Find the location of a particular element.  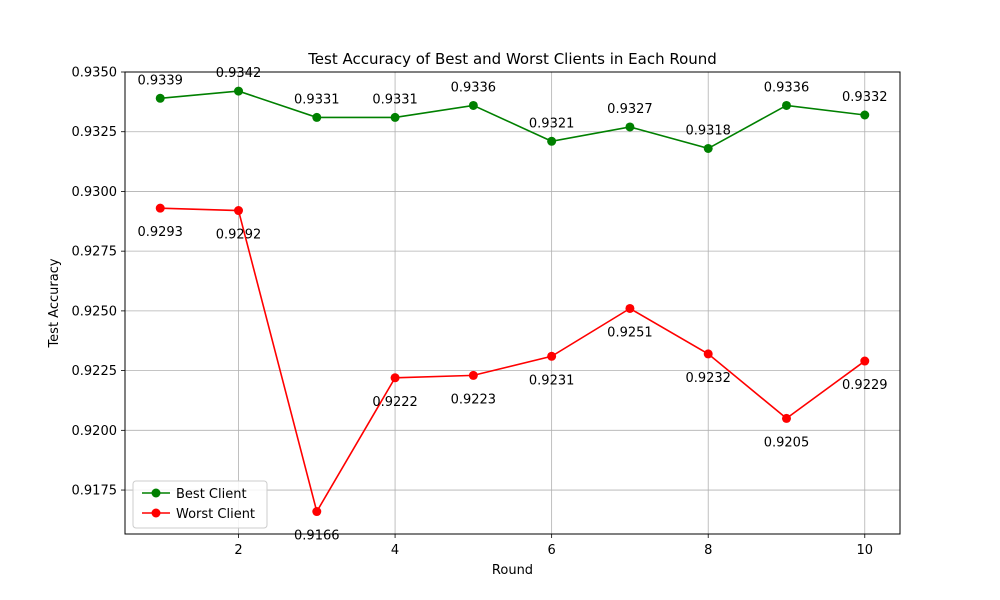

worst-client-data-label: 0.9232 is located at coordinates (708, 378).